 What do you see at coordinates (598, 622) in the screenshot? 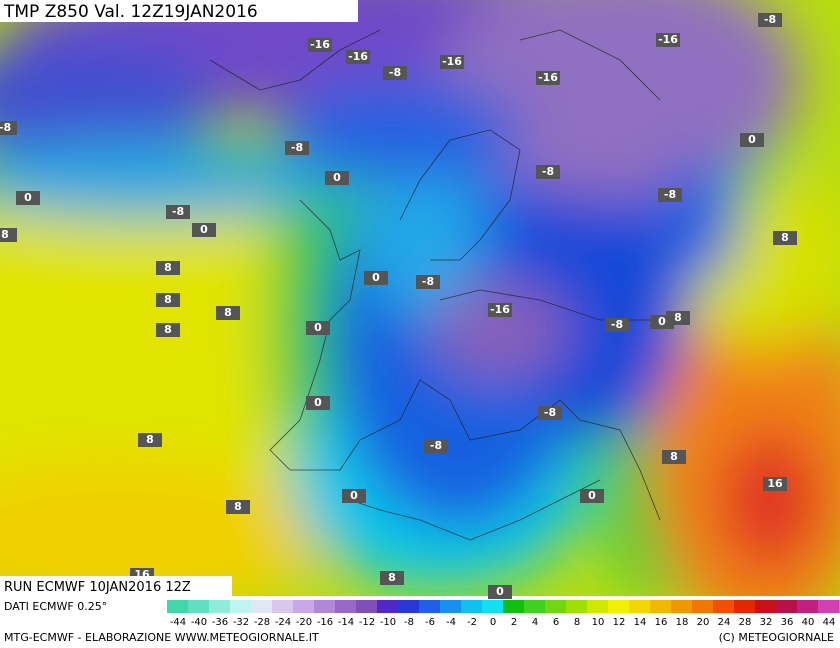
I see `colorbar-label: 10` at bounding box center [598, 622].